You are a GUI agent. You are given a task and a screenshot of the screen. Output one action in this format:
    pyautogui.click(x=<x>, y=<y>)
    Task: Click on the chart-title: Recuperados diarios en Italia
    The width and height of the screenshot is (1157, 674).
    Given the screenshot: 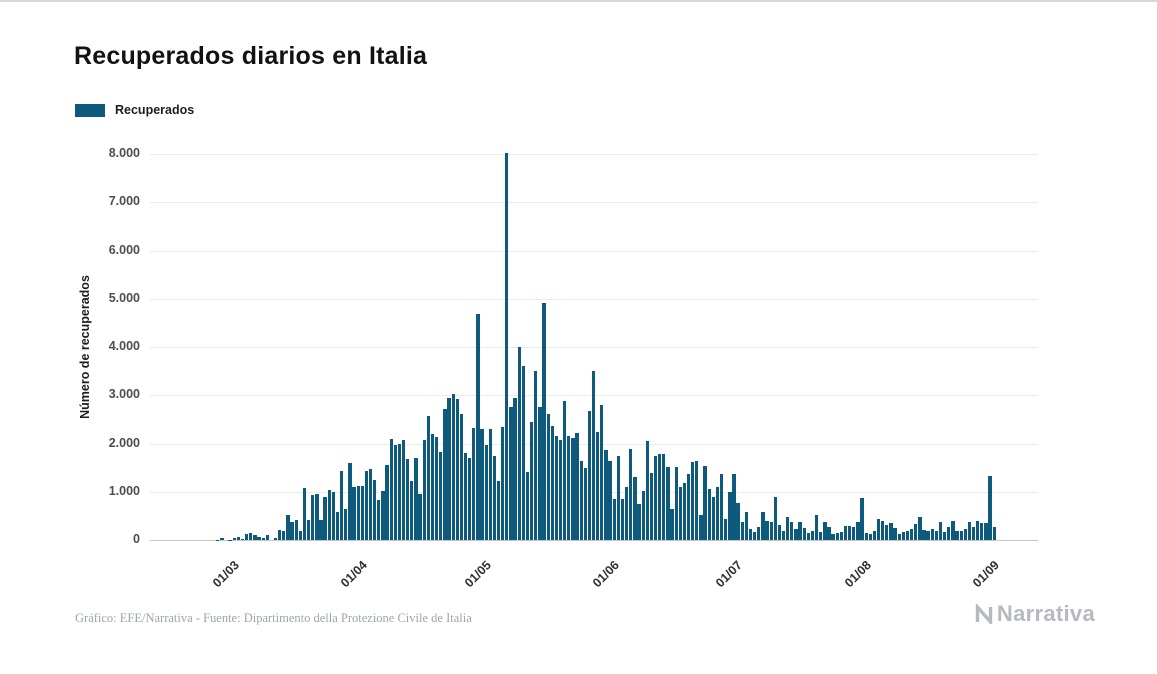 What is the action you would take?
    pyautogui.click(x=251, y=56)
    